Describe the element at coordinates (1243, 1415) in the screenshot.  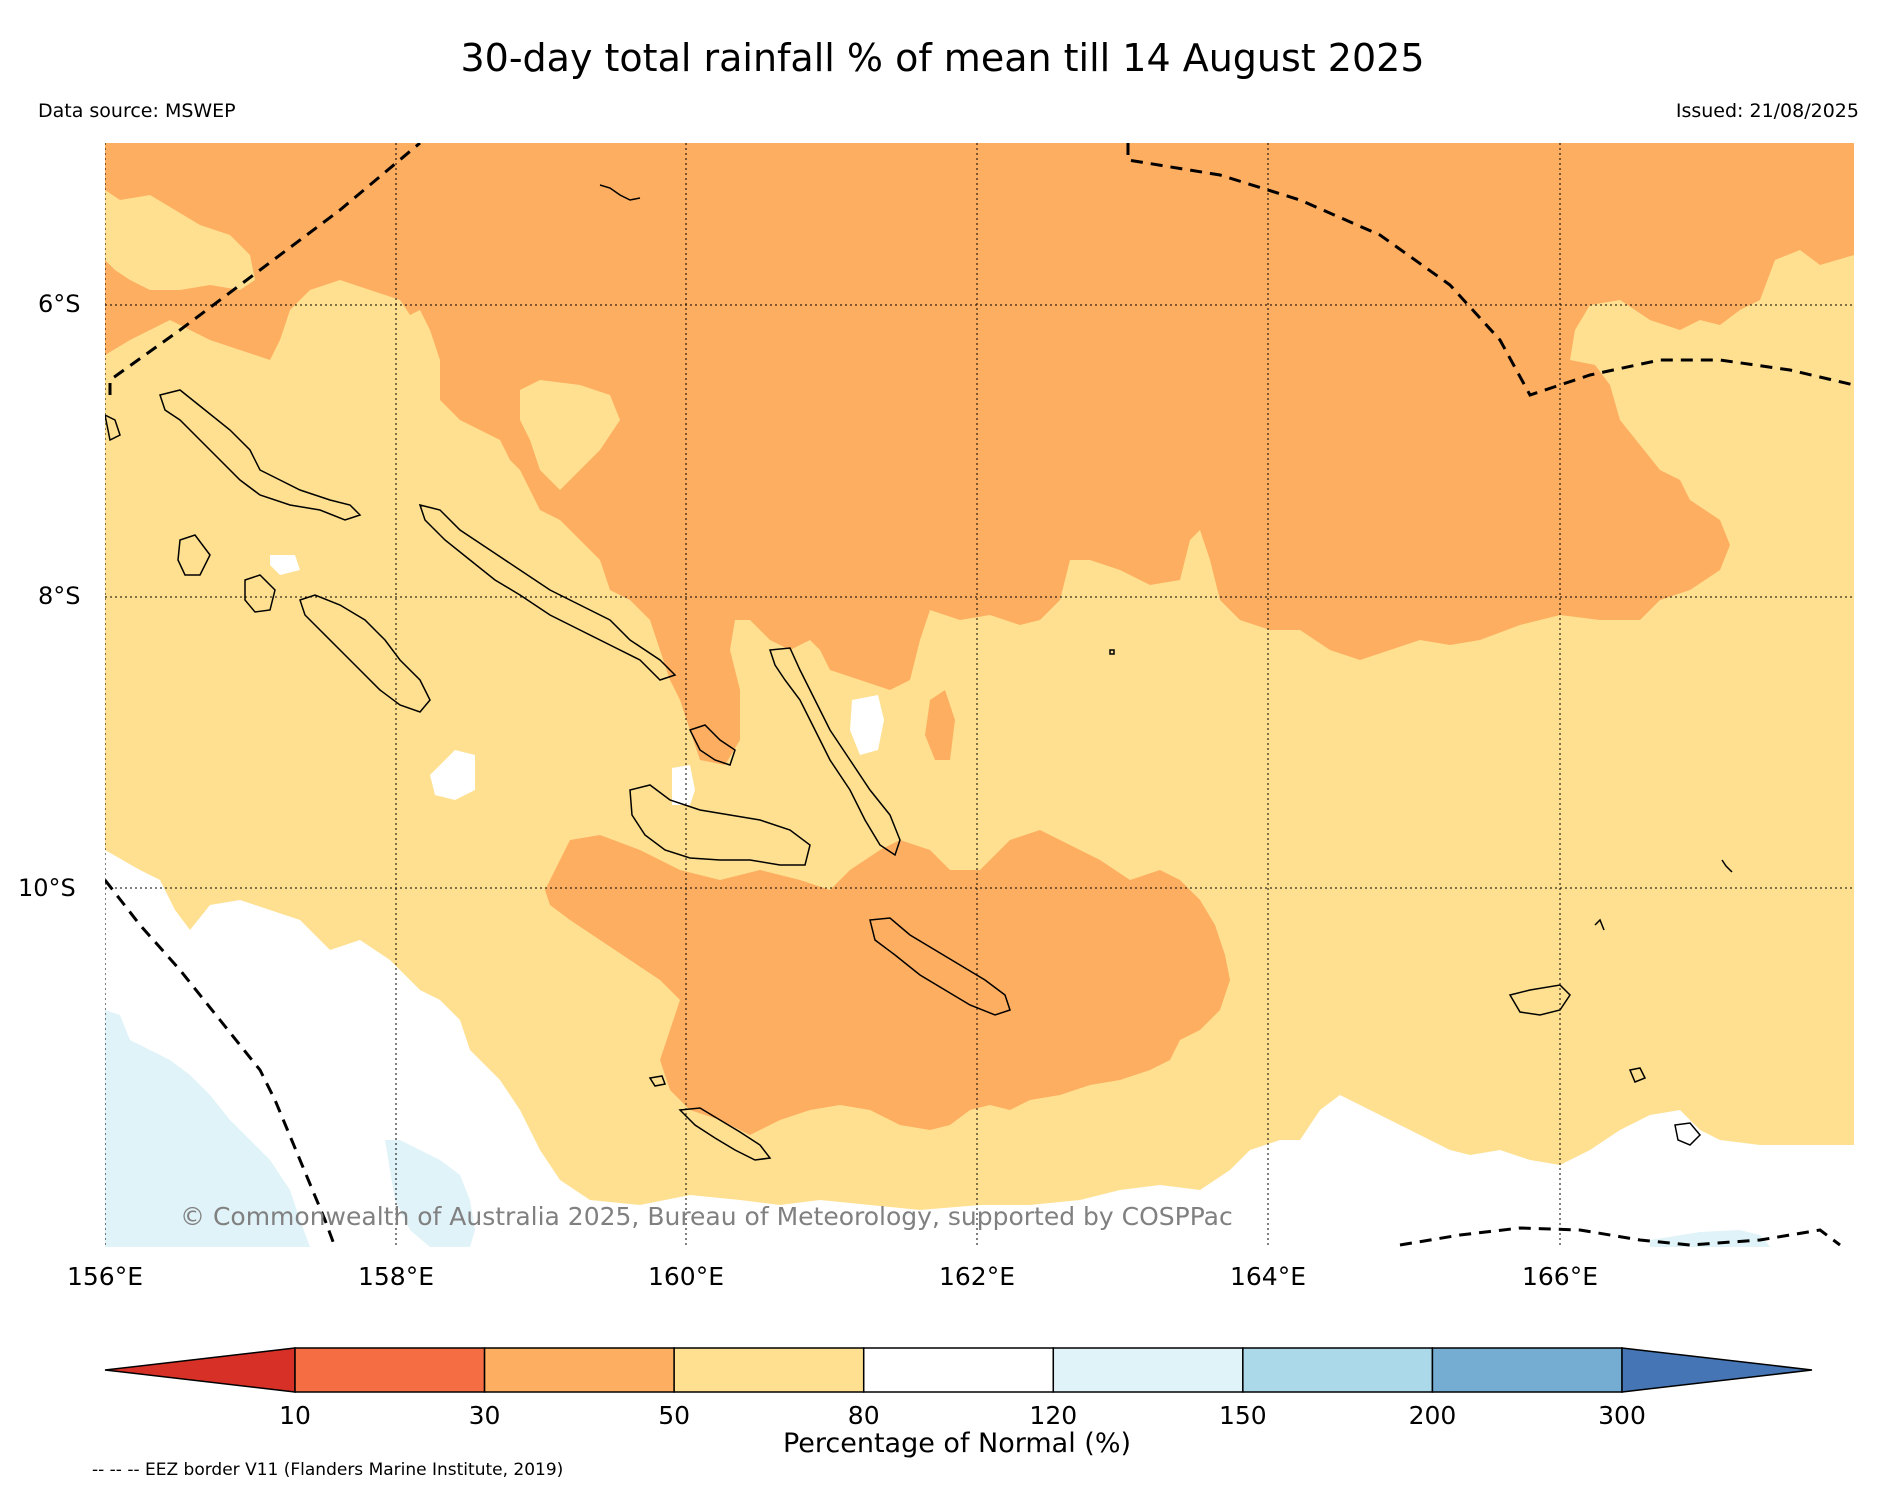
I see `colorbar-tick-label: 150` at that location.